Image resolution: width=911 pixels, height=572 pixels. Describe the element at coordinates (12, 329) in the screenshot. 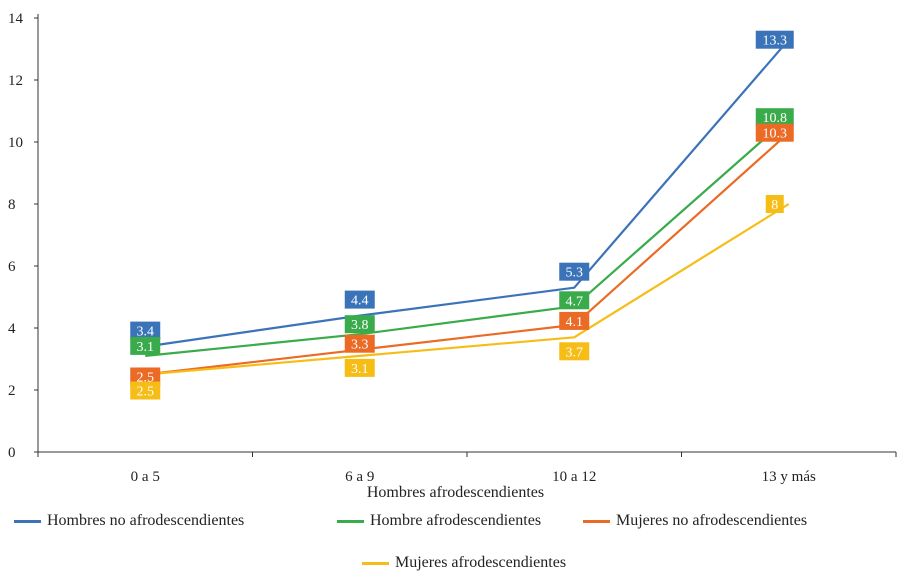

I see `y-tick-label: 4` at that location.